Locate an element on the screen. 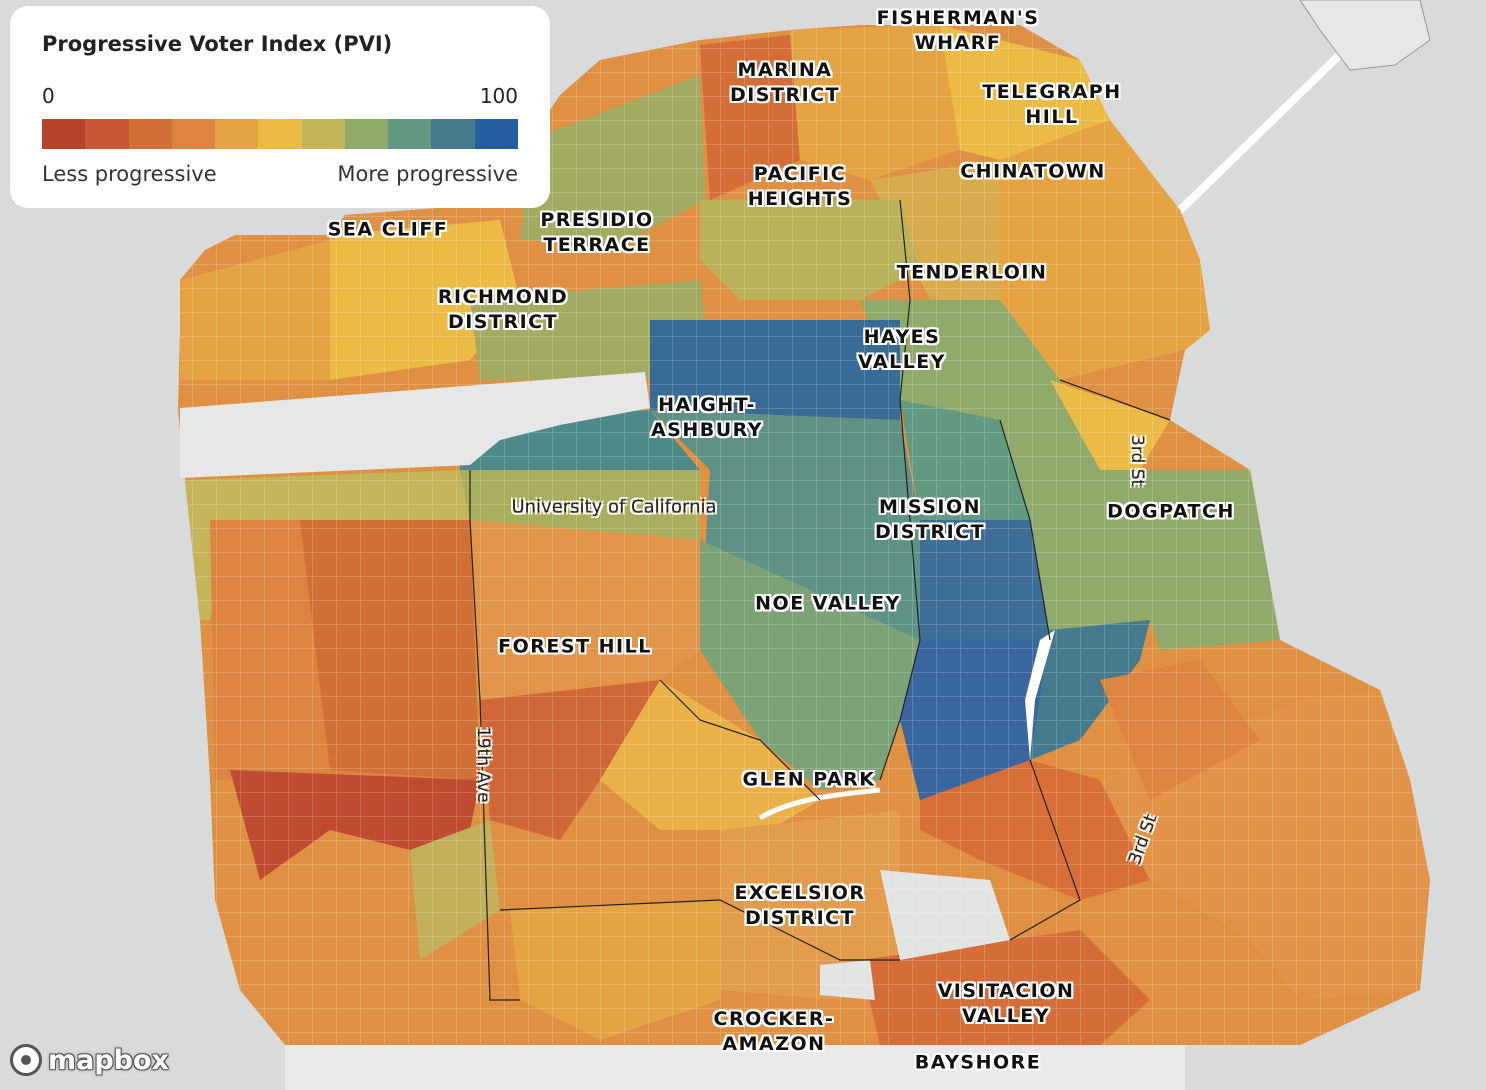  legend-low-description: Less progressive is located at coordinates (129, 174).